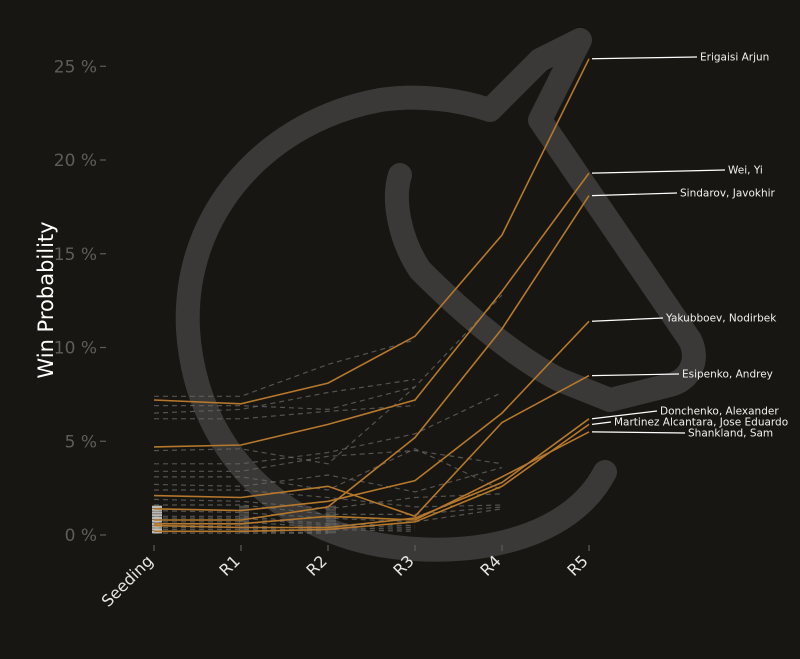  I want to click on y-axis-label: Win Probability, so click(46, 299).